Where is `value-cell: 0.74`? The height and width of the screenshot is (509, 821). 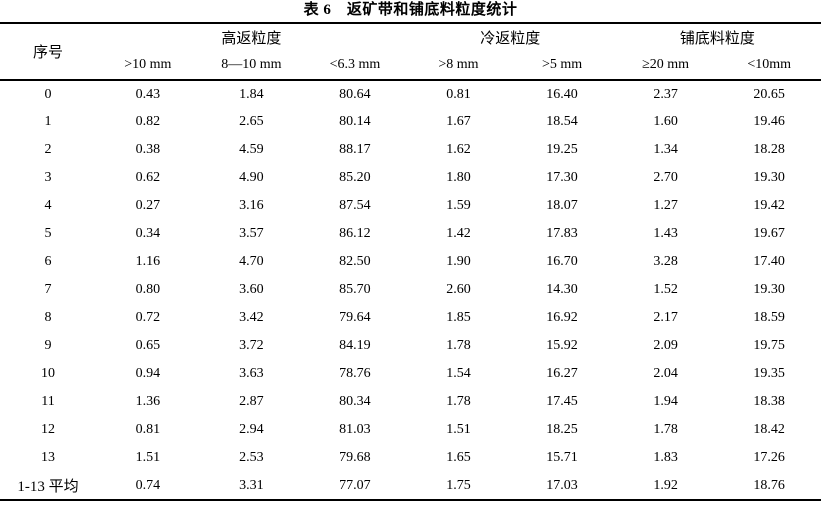 value-cell: 0.74 is located at coordinates (148, 485).